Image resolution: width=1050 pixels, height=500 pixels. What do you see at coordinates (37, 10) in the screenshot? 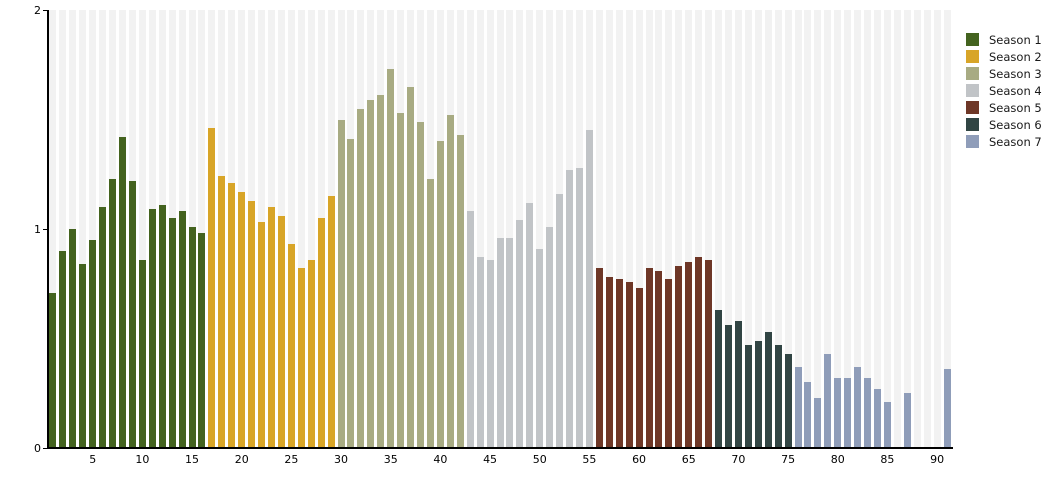
I see `y-tick-label: 2` at bounding box center [37, 10].